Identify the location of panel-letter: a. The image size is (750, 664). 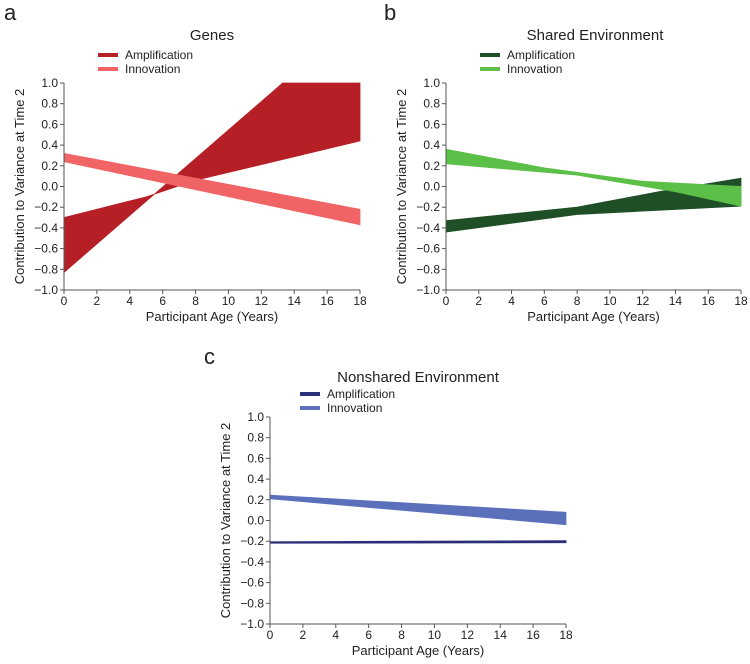
(10, 12).